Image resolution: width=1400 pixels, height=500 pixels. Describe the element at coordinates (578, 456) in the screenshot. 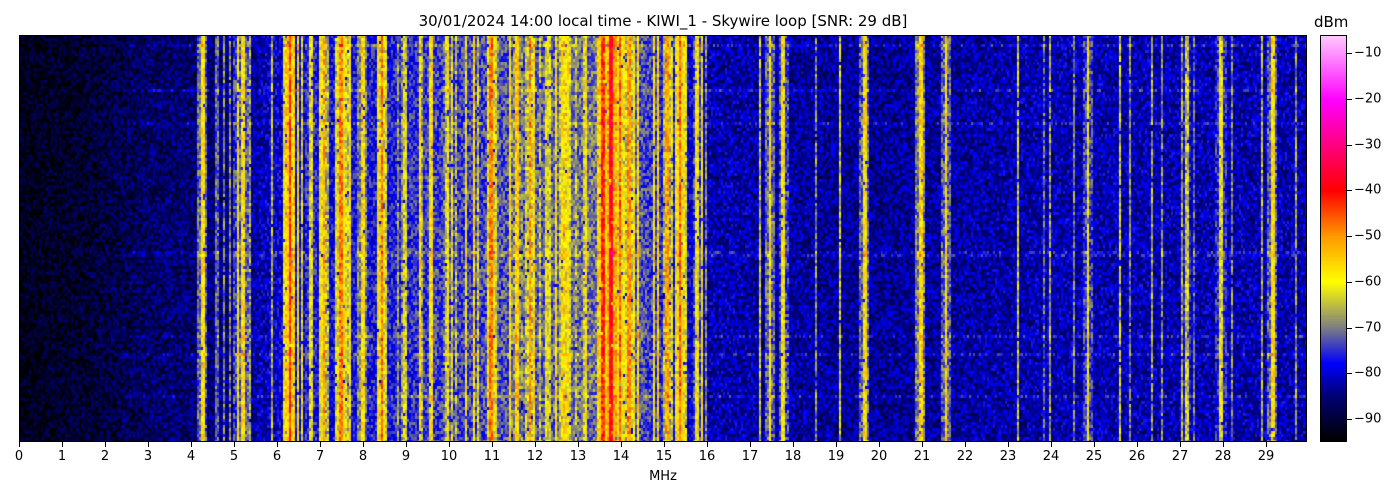

I see `x-tick-label: 13` at that location.